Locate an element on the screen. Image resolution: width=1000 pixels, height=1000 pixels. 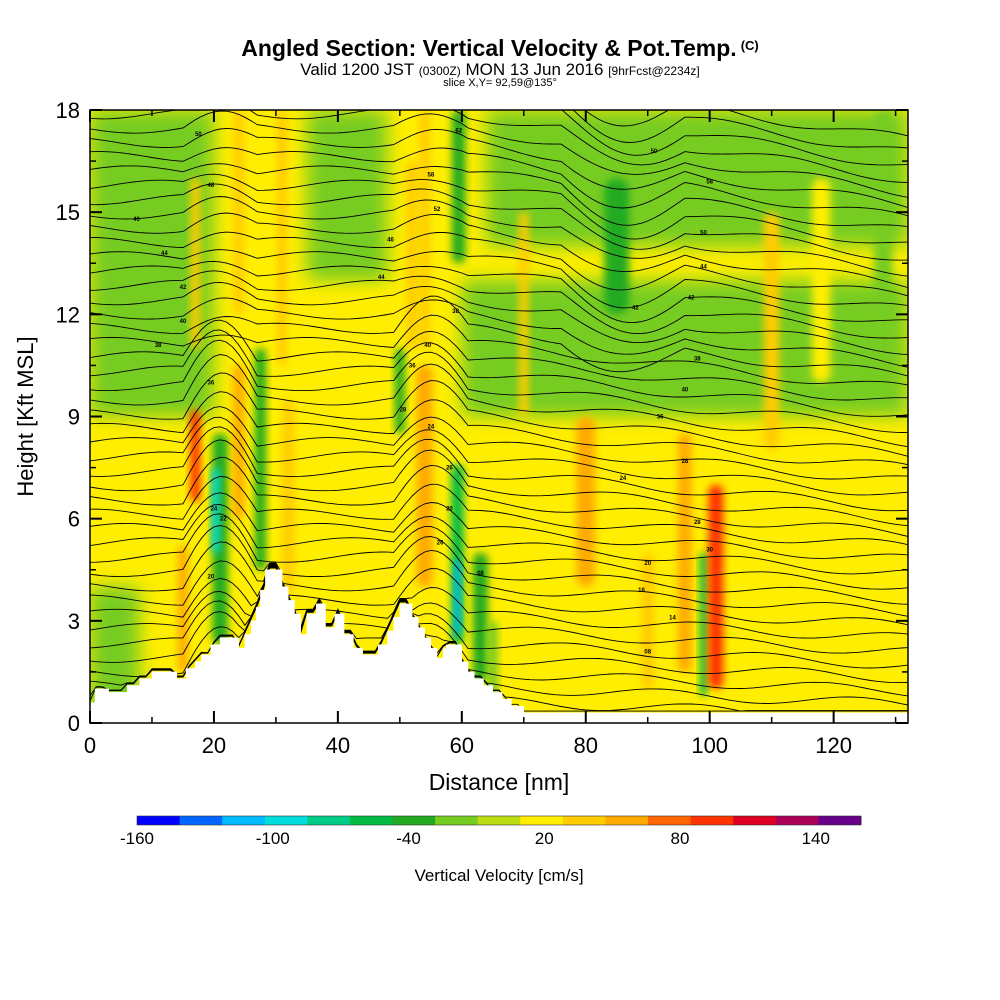
colorbar-border is located at coordinates (499, 820).